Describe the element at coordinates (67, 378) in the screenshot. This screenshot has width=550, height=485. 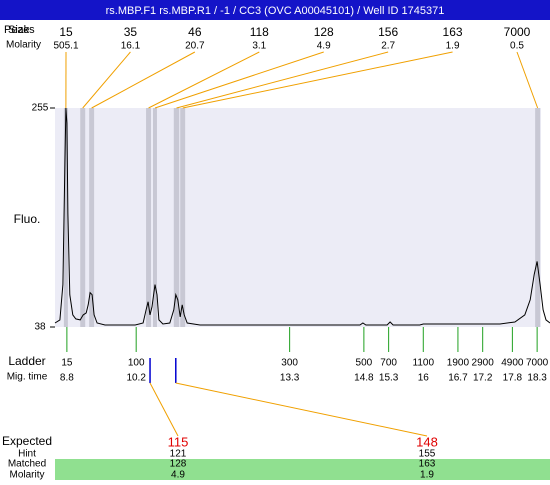
I see `ladder-time: 8.8` at that location.